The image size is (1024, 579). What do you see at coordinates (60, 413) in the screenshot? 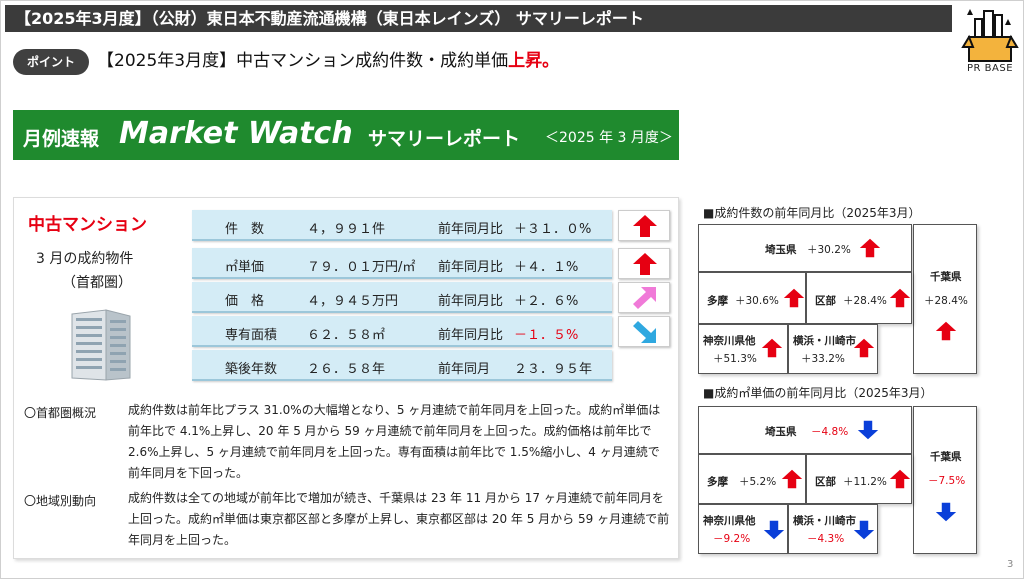
I see `note-label-overview: 〇首都圏概況` at bounding box center [60, 413].